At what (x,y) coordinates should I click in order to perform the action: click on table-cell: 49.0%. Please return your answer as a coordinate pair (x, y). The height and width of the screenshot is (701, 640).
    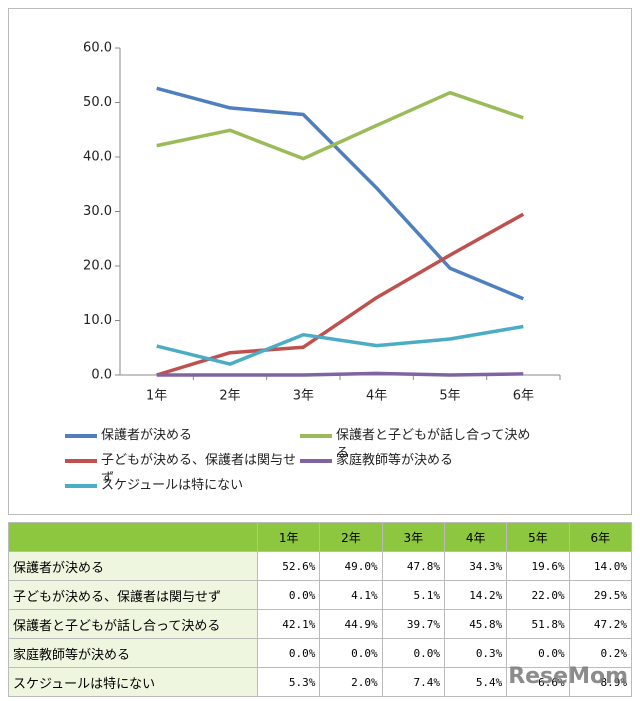
    Looking at the image, I should click on (351, 566).